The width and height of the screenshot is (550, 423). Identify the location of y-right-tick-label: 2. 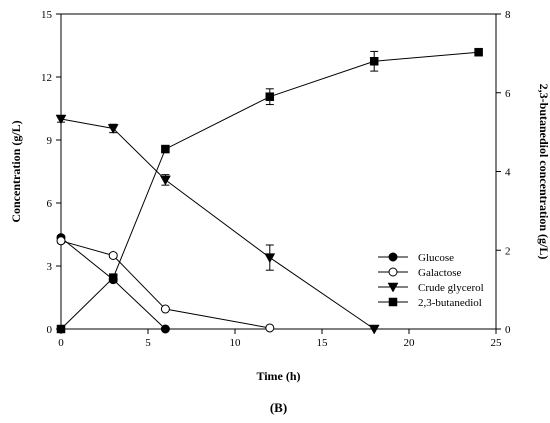
(508, 251).